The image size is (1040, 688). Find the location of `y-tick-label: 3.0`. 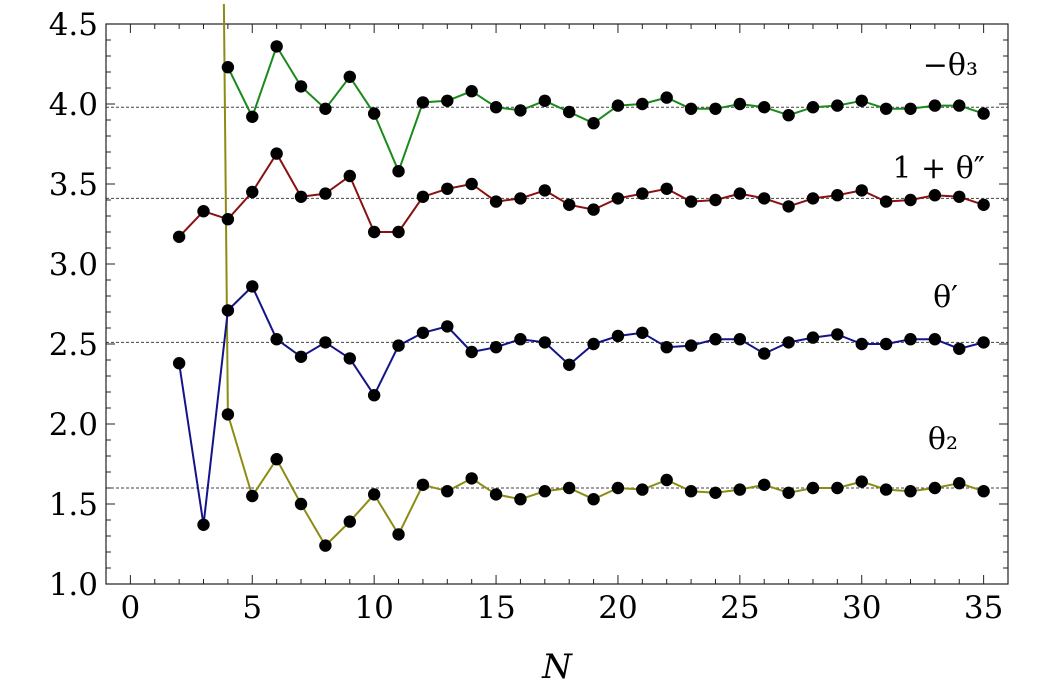

y-tick-label: 3.0 is located at coordinates (73, 265).